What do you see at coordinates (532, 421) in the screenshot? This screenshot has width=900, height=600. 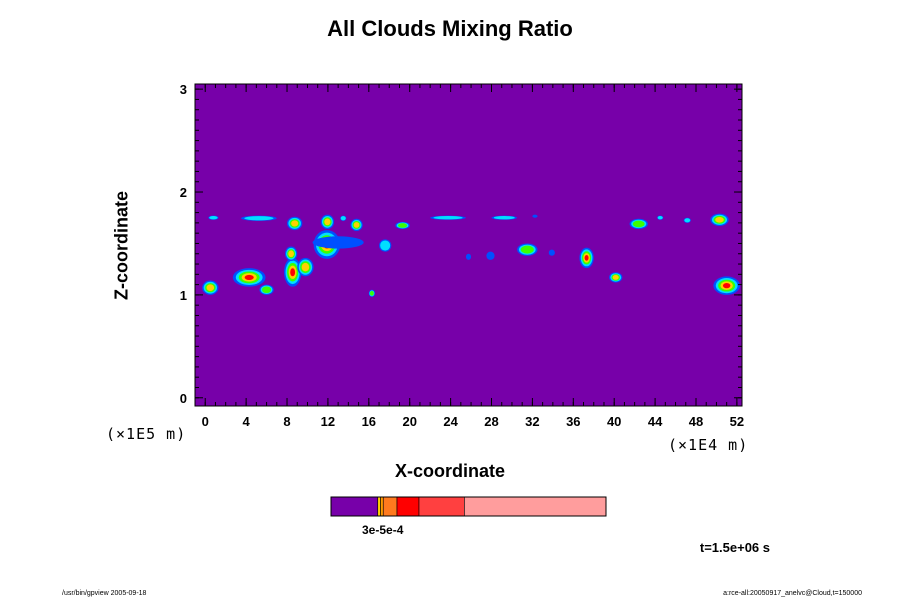 I see `x-tick-label: 32` at bounding box center [532, 421].